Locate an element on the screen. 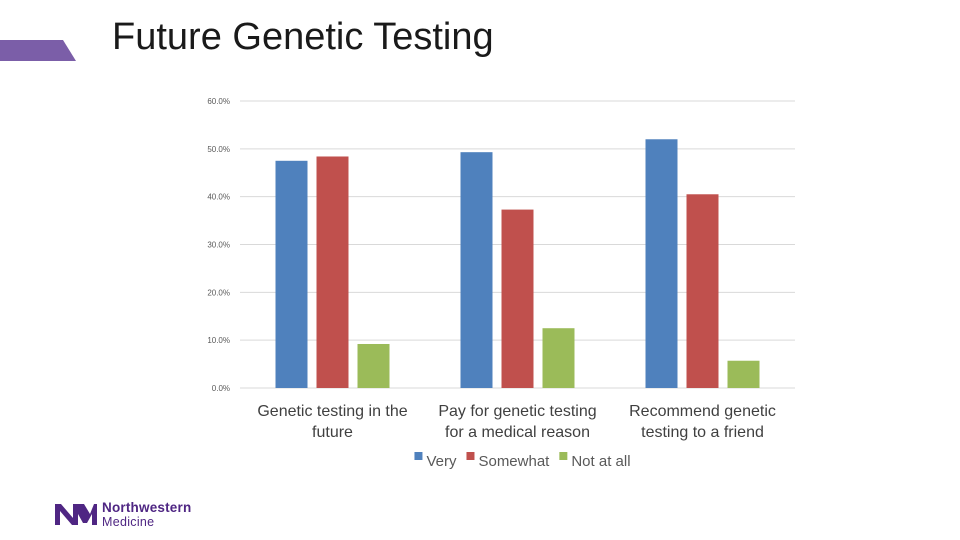 The width and height of the screenshot is (960, 540). x-category-label: future is located at coordinates (332, 432).